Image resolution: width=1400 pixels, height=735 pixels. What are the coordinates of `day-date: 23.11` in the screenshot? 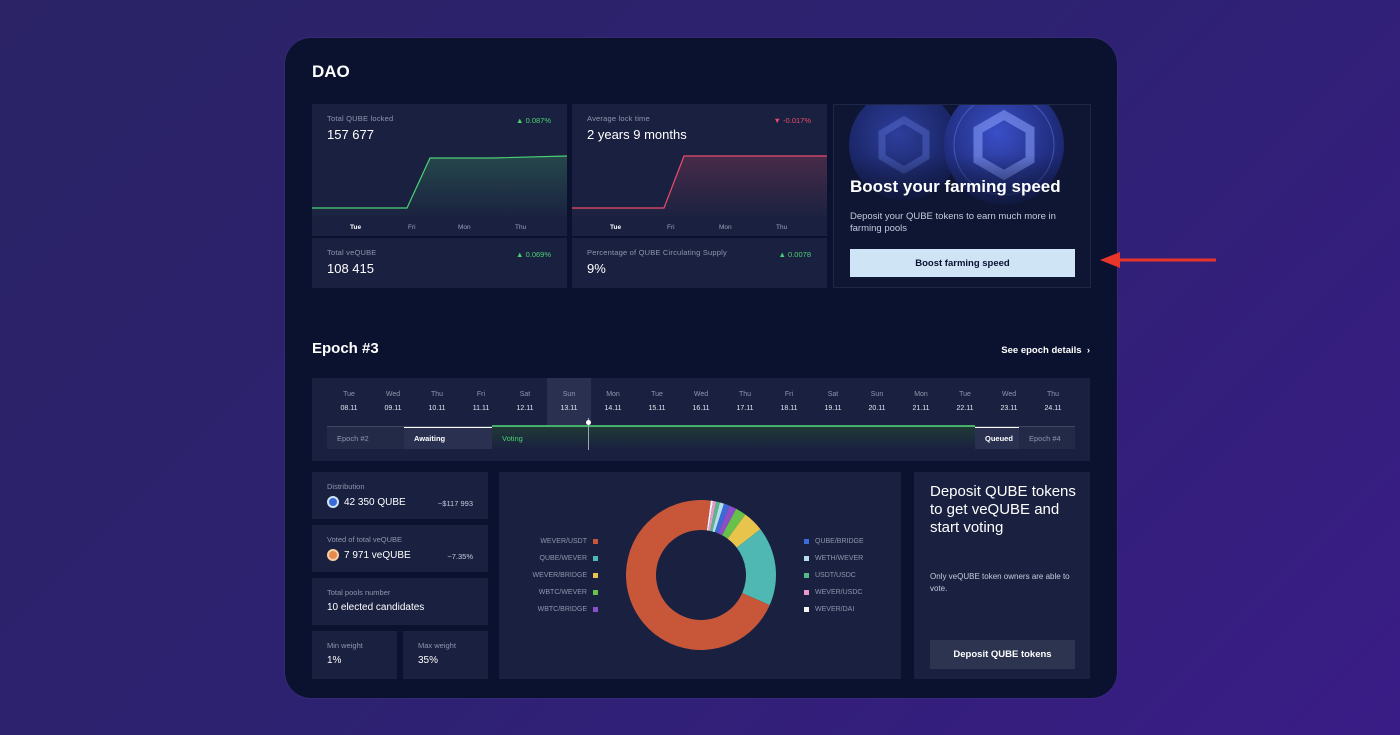 It's located at (1009, 408).